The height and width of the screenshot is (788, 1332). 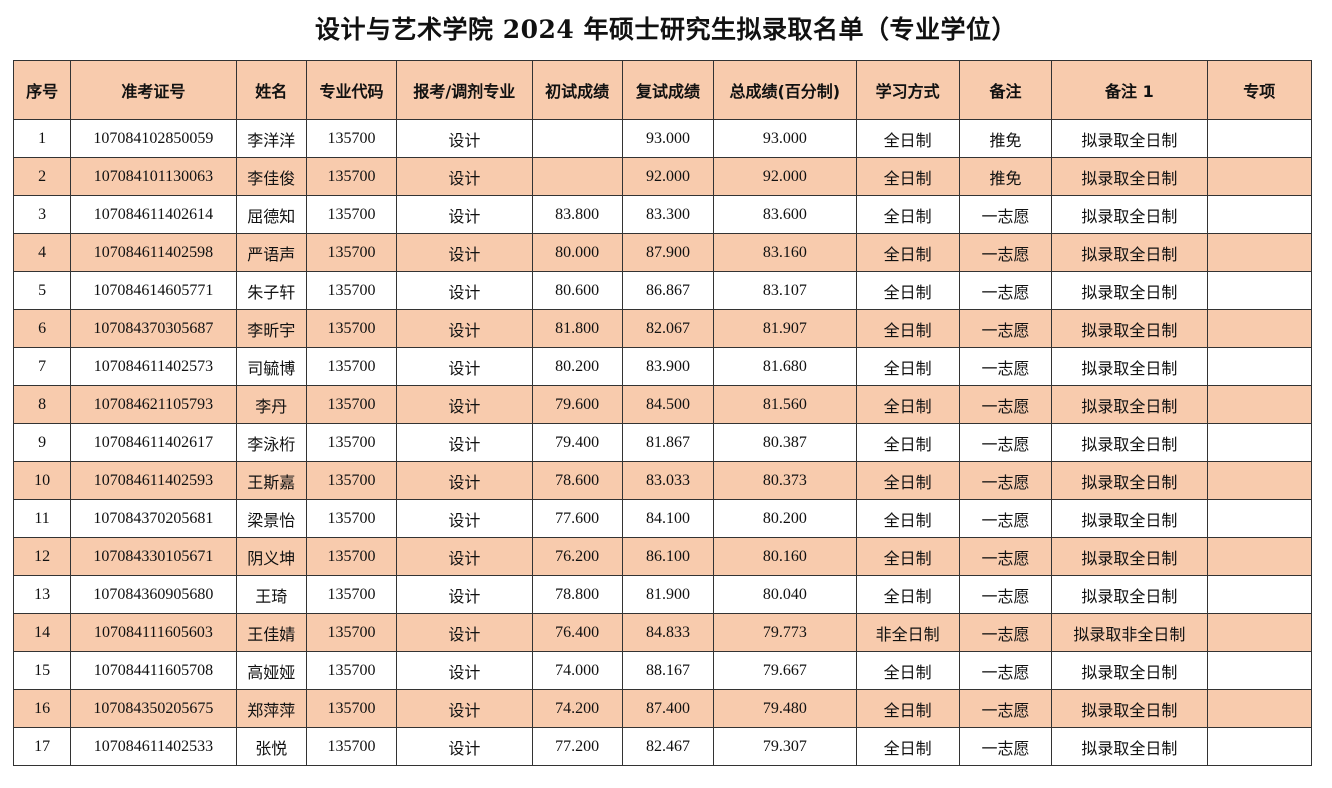 What do you see at coordinates (785, 290) in the screenshot?
I see `table-cell: 83.107` at bounding box center [785, 290].